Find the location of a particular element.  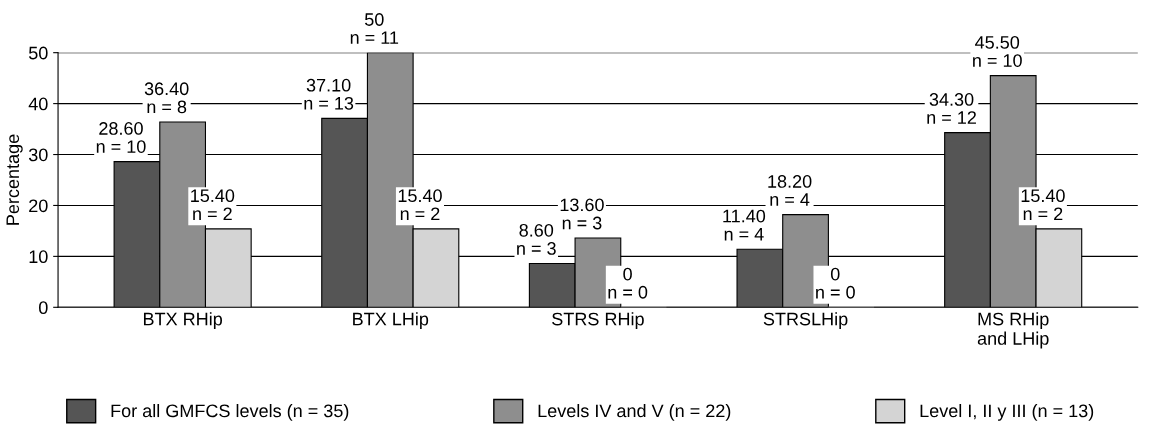

x-tick-label: BTX RHip is located at coordinates (183, 320).